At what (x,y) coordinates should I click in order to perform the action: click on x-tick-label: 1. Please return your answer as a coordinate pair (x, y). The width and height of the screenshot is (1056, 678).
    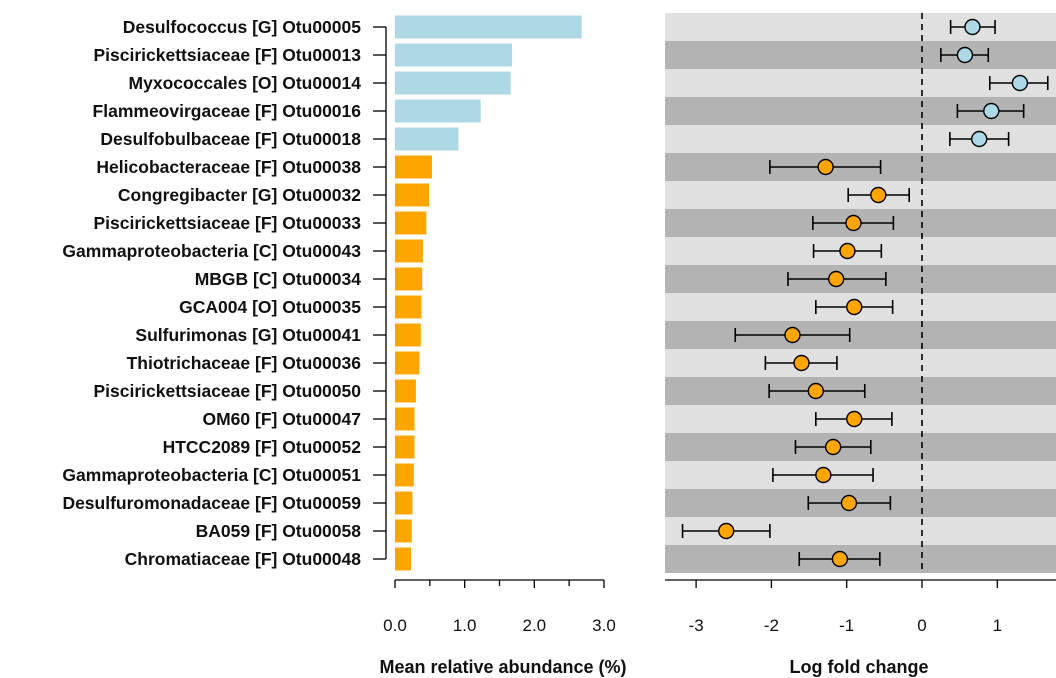
    Looking at the image, I should click on (997, 625).